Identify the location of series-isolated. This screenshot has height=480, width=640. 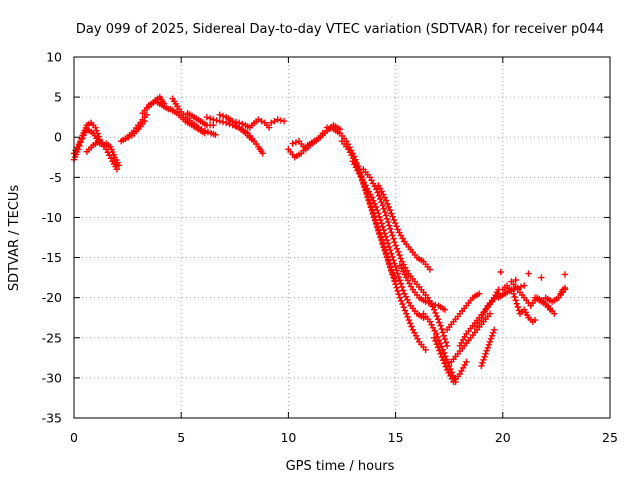
(533, 296).